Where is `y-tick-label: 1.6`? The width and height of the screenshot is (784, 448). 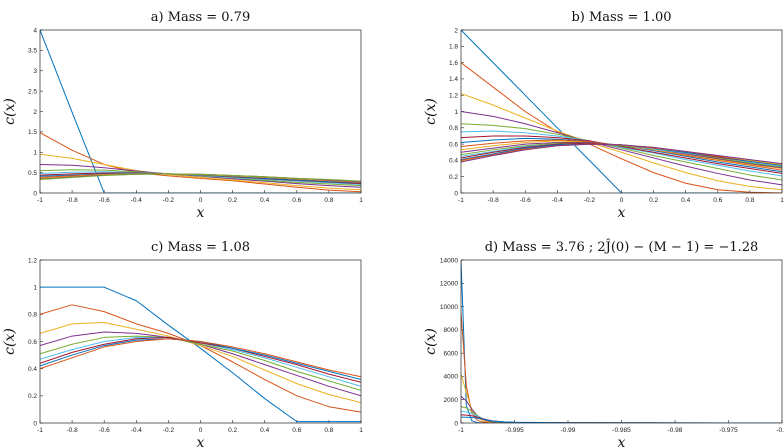
y-tick-label: 1.6 is located at coordinates (453, 63).